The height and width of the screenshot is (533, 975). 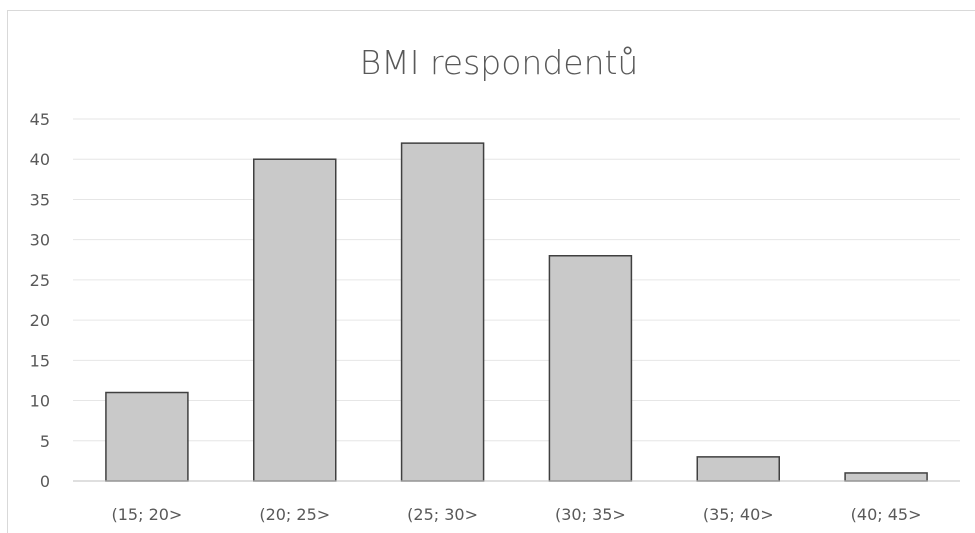 I want to click on y-tick-label: 0, so click(x=45, y=481).